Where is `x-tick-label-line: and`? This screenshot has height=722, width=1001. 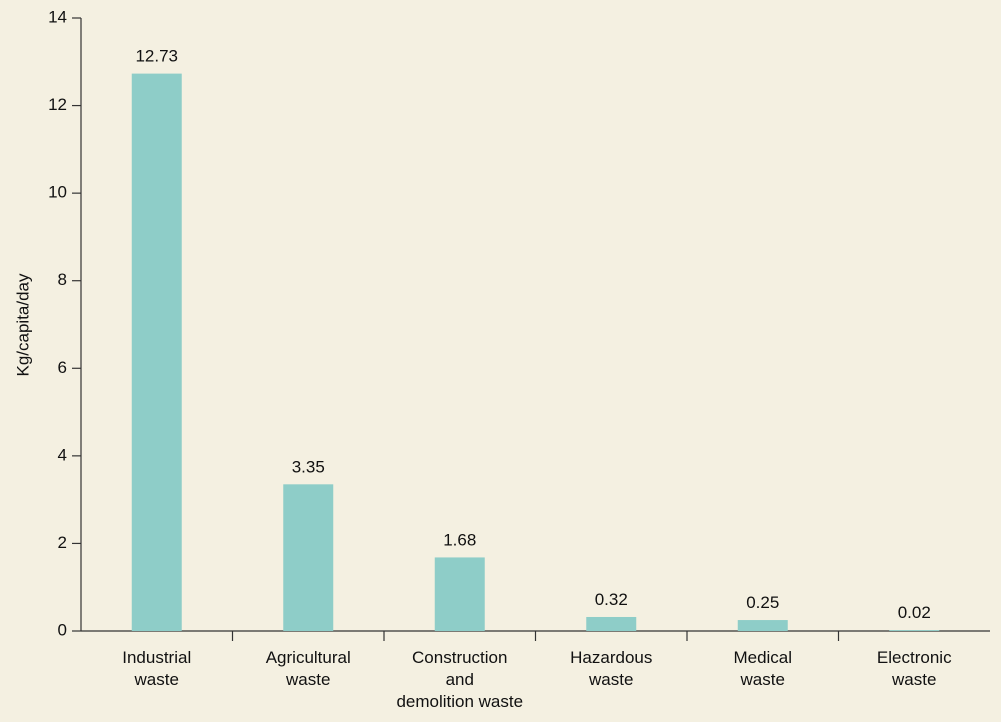 x-tick-label-line: and is located at coordinates (460, 679).